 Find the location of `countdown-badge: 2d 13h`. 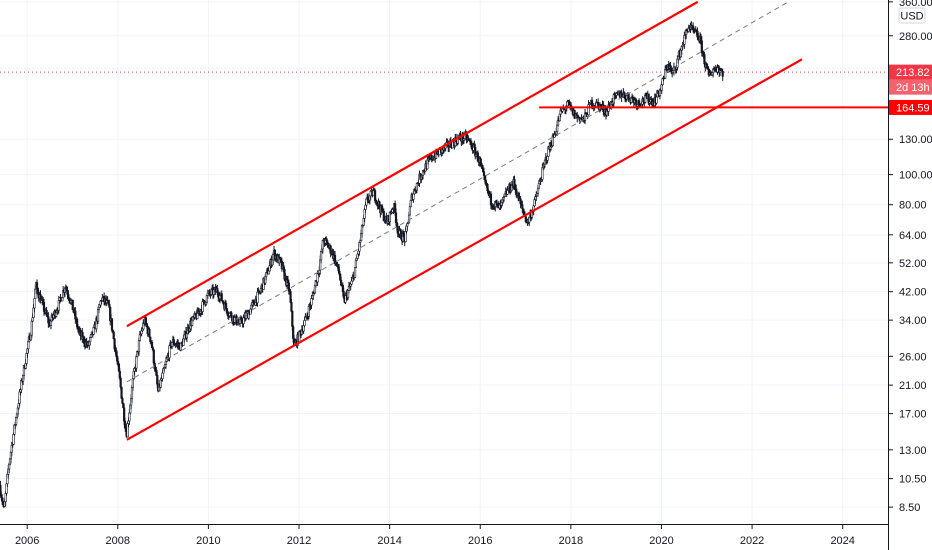

countdown-badge: 2d 13h is located at coordinates (910, 87).